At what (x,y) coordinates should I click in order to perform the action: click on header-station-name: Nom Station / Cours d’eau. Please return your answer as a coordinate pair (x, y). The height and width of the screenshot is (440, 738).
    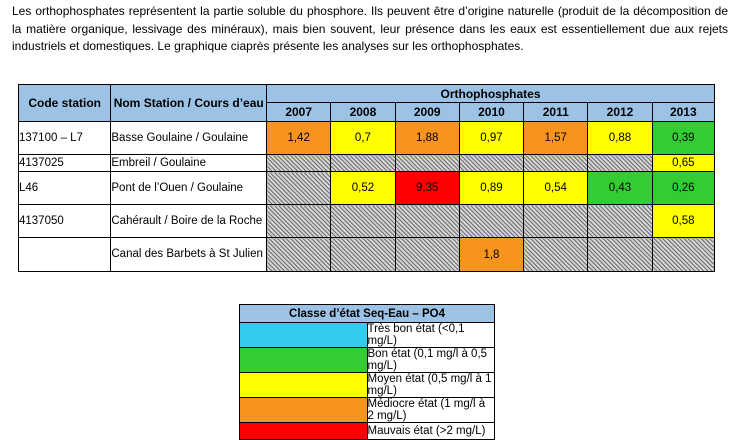
    Looking at the image, I should click on (189, 103).